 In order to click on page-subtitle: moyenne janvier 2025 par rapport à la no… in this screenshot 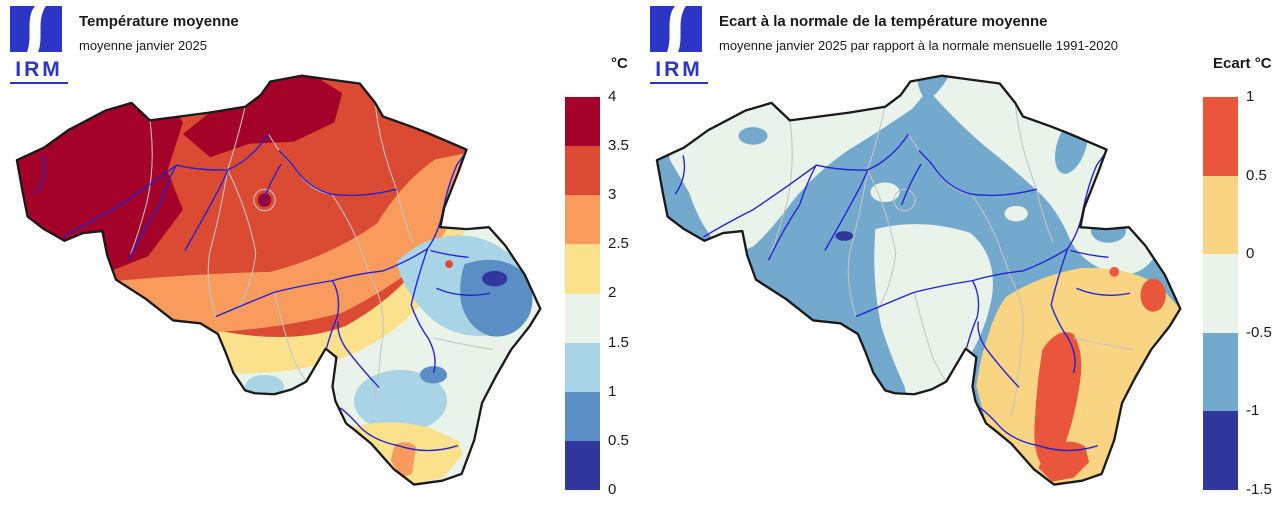, I will do `click(918, 45)`.